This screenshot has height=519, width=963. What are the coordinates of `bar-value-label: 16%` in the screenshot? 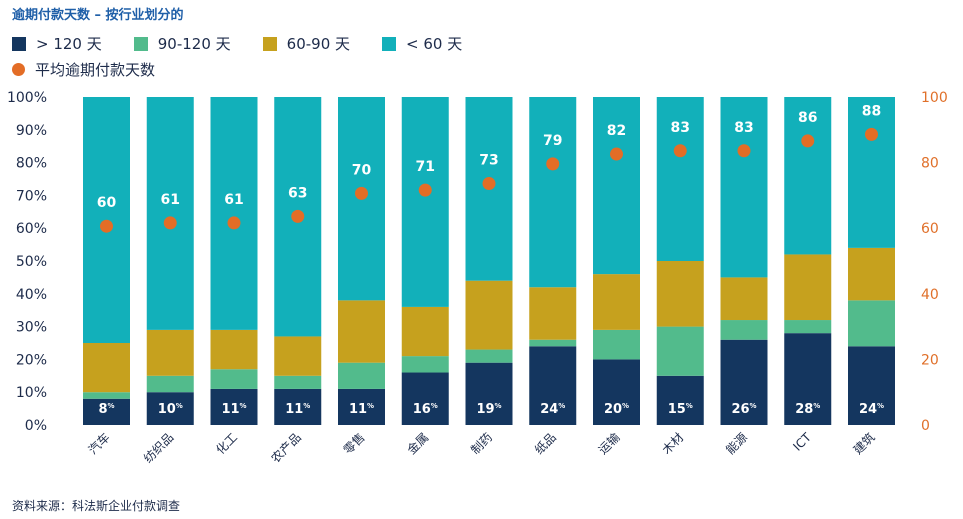 It's located at (425, 409).